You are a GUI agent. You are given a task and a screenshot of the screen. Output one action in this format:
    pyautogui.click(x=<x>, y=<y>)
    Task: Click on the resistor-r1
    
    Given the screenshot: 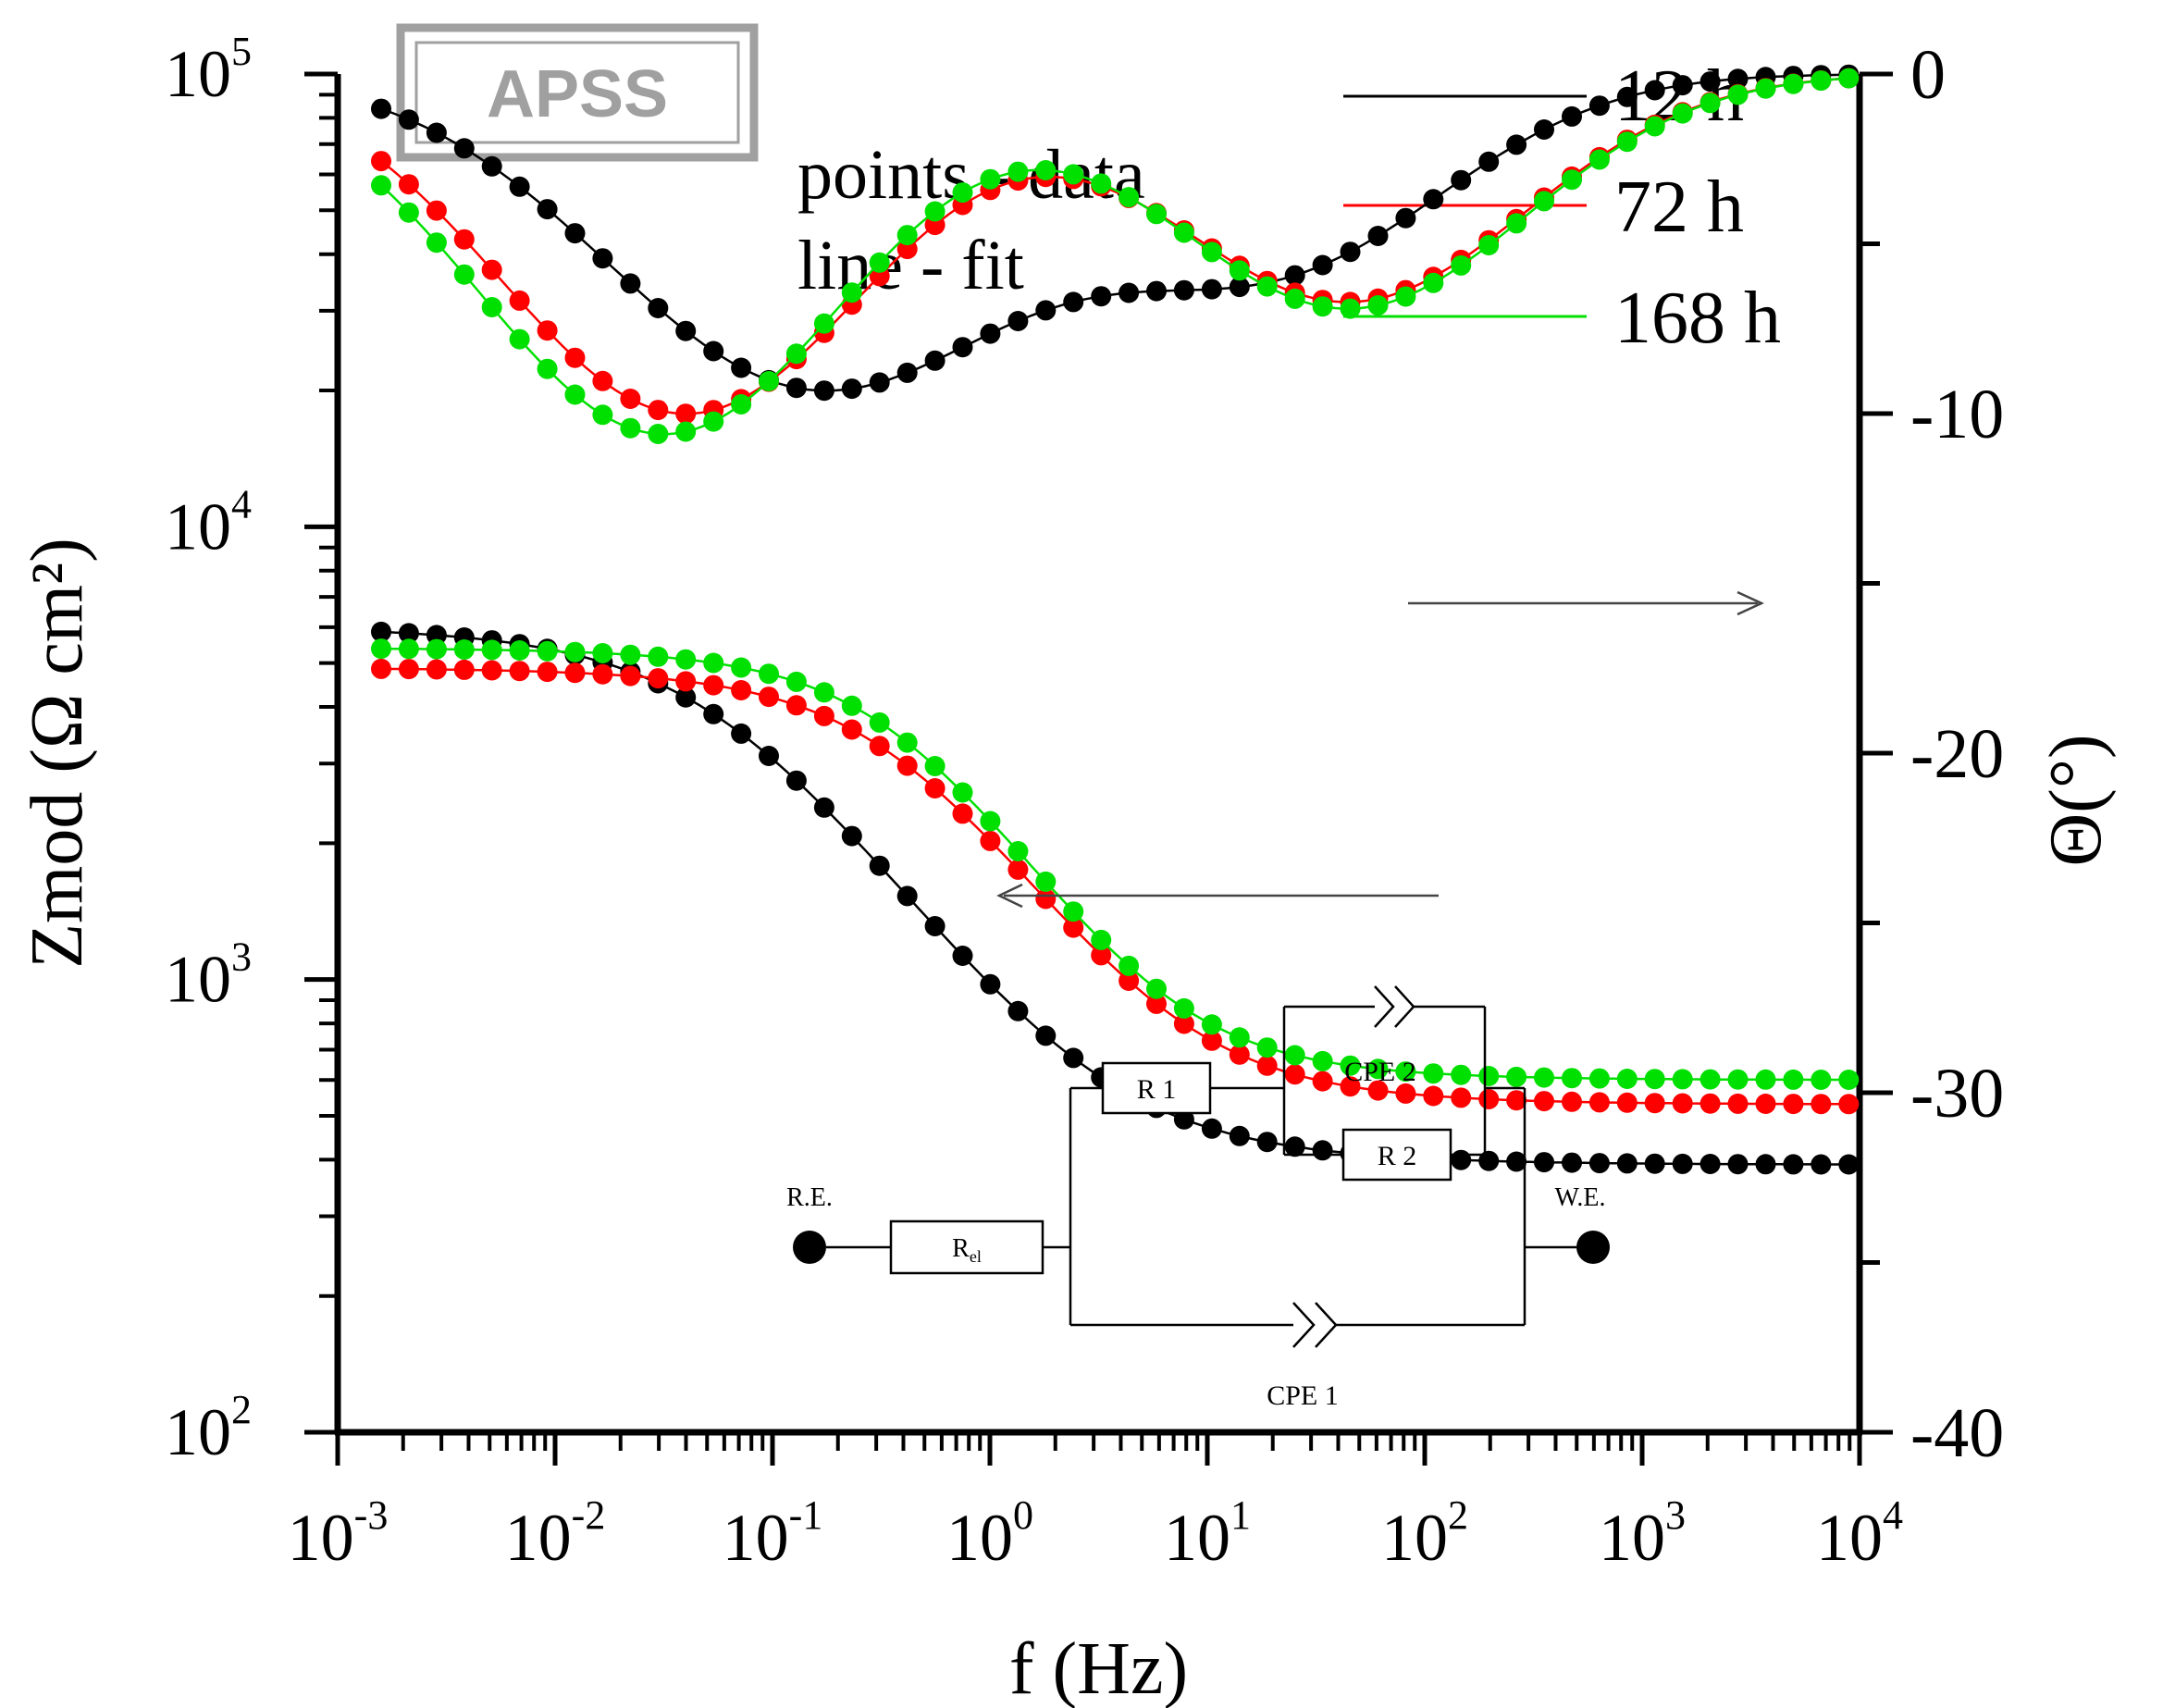 What is the action you would take?
    pyautogui.click(x=1157, y=1088)
    